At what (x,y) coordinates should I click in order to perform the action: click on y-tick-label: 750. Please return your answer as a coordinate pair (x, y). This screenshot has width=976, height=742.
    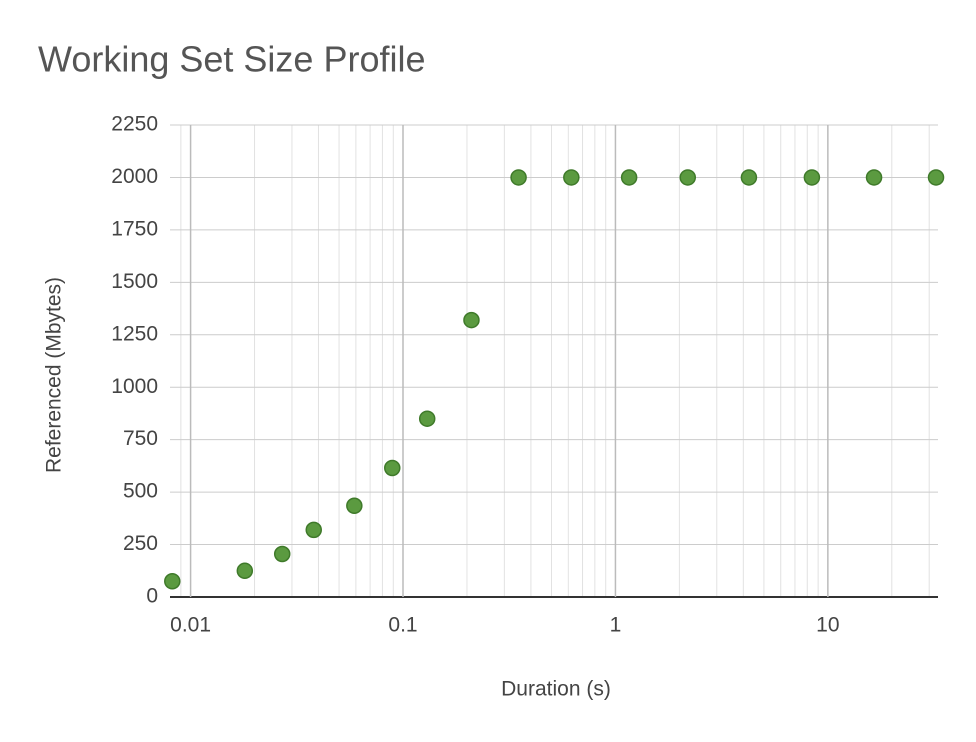
    Looking at the image, I should click on (140, 438).